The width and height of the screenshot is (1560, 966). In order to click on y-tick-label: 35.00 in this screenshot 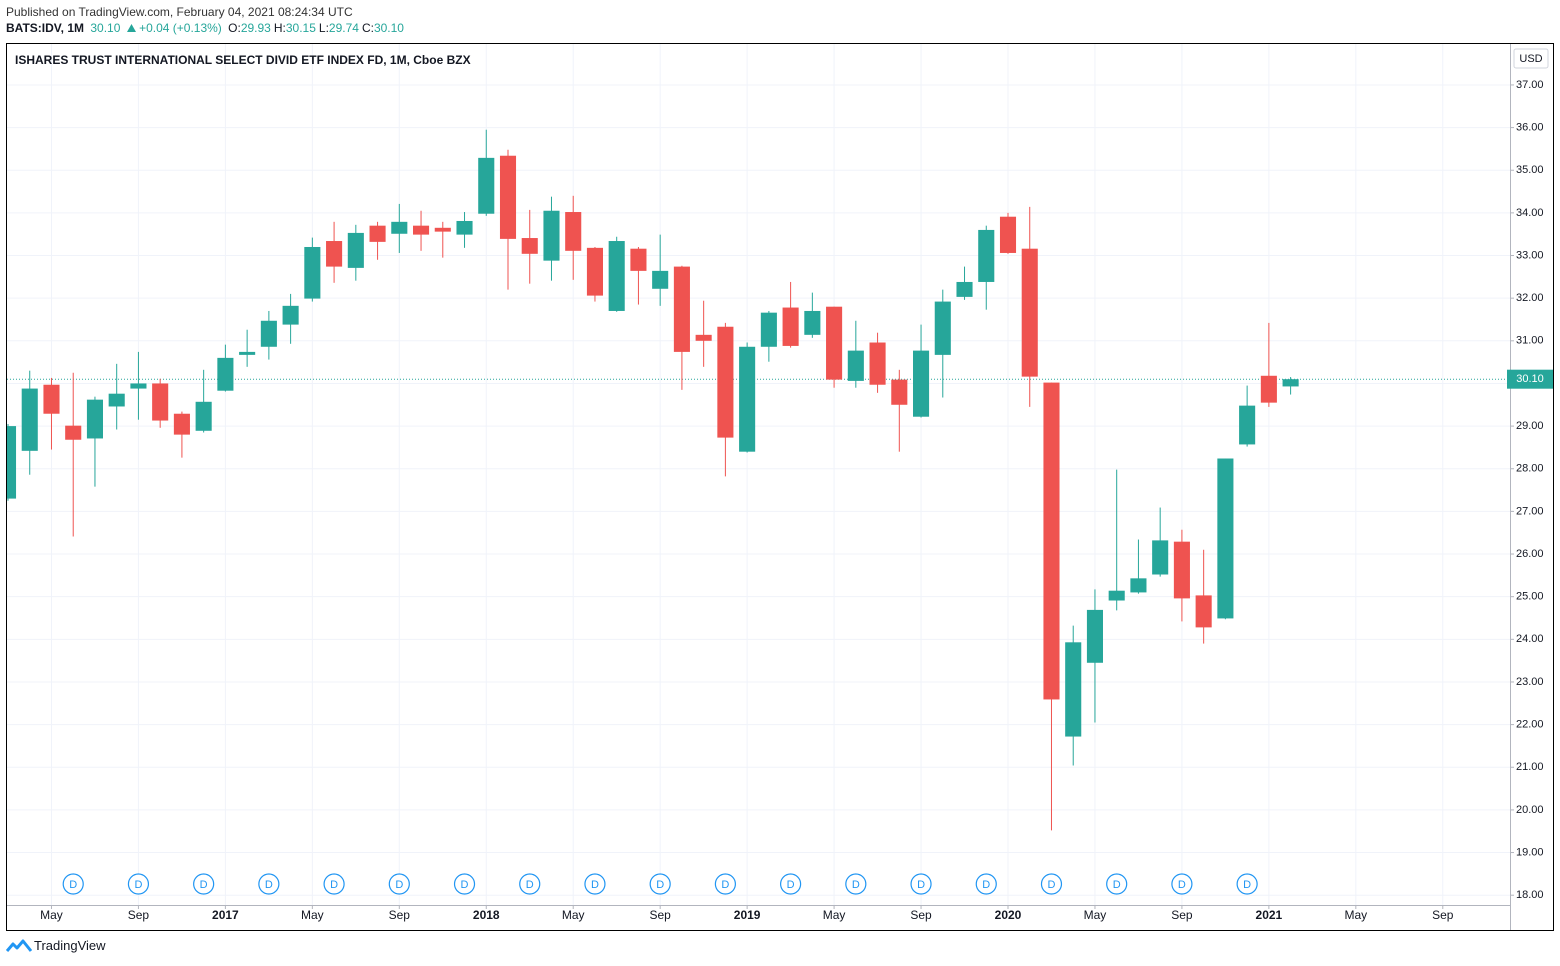, I will do `click(1530, 170)`.